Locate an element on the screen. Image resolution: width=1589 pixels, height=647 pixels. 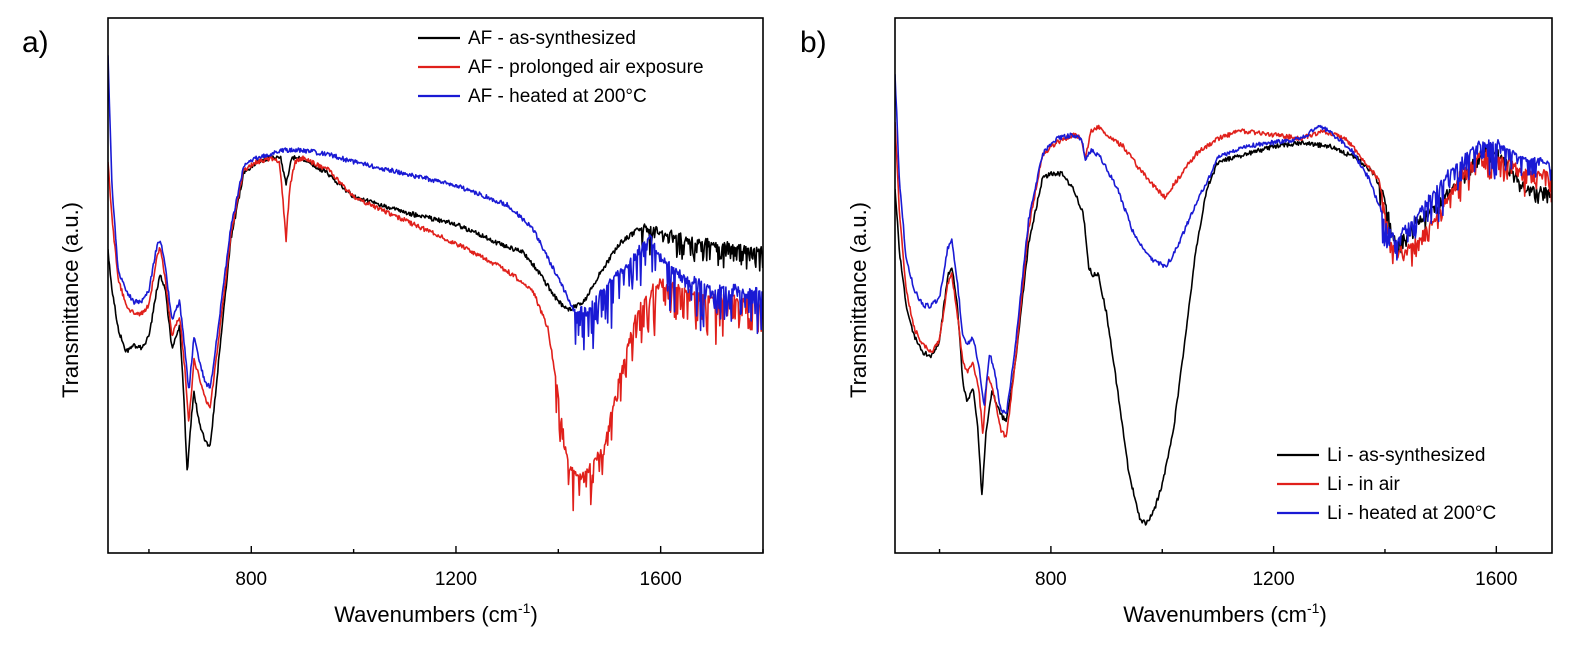
x-axis-title-a-close: ) is located at coordinates (533, 614).